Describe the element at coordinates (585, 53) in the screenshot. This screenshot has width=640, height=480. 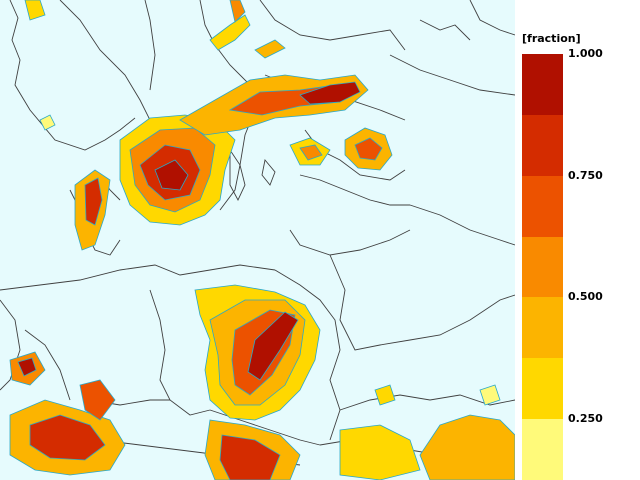
I see `colorbar-tick-label: 1.000` at that location.